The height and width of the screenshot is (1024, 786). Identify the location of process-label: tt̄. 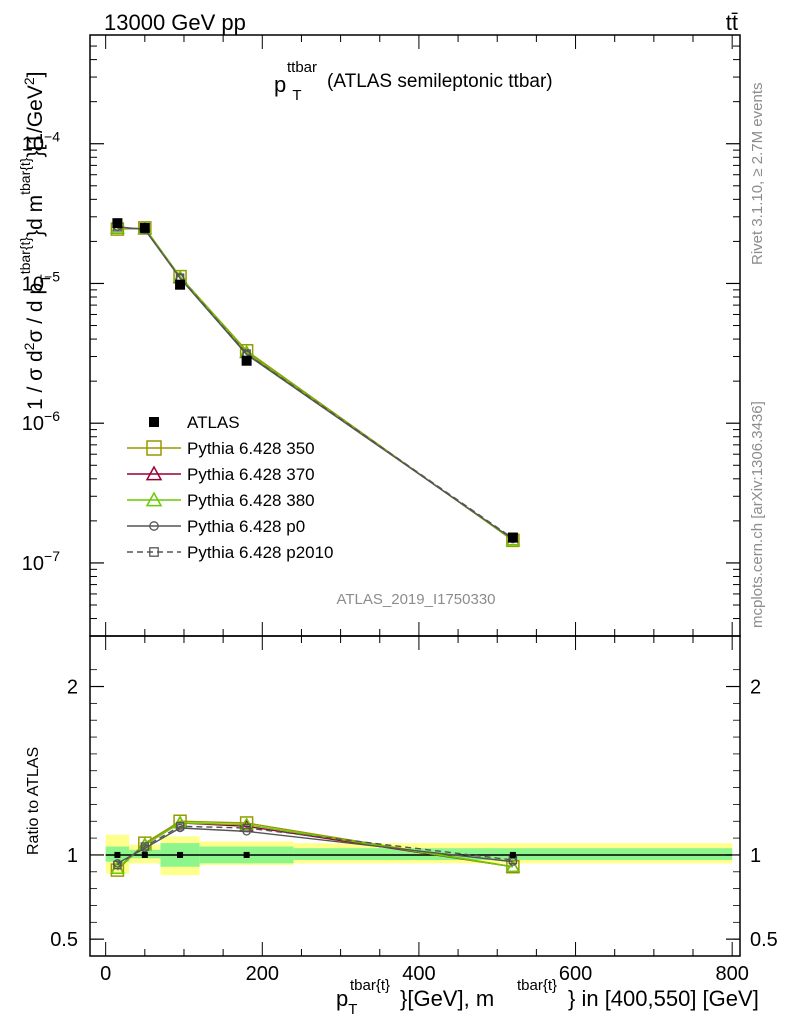
(732, 22).